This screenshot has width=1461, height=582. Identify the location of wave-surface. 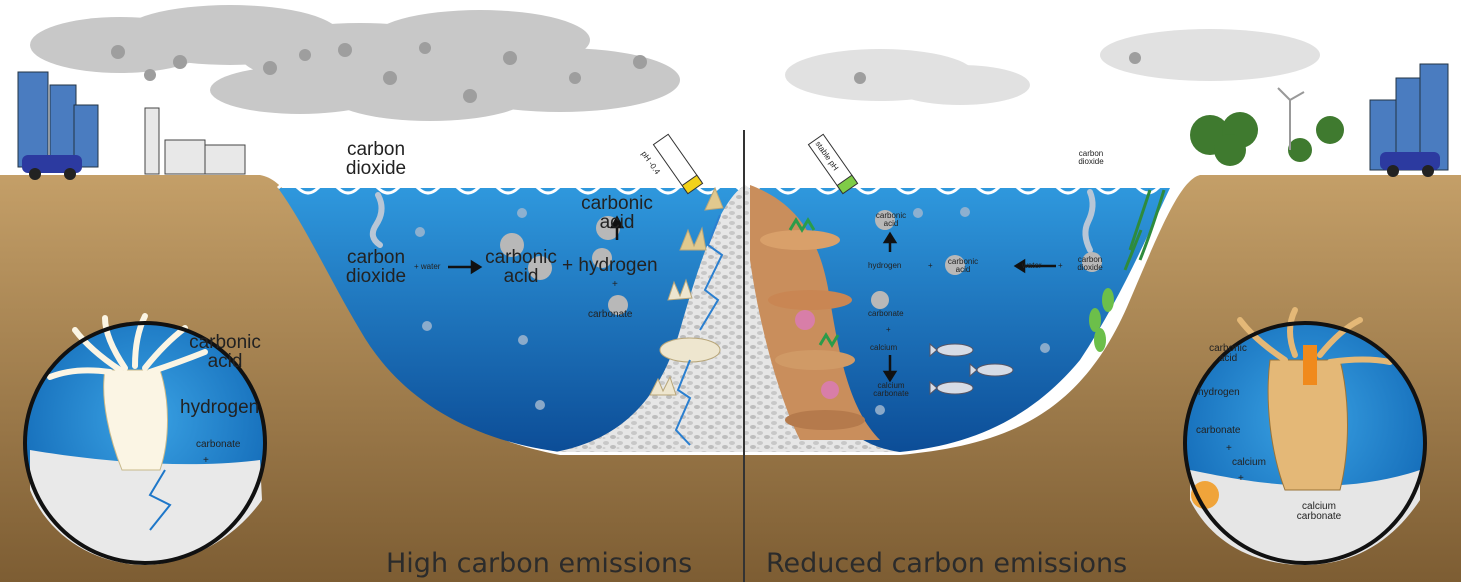
(728, 188).